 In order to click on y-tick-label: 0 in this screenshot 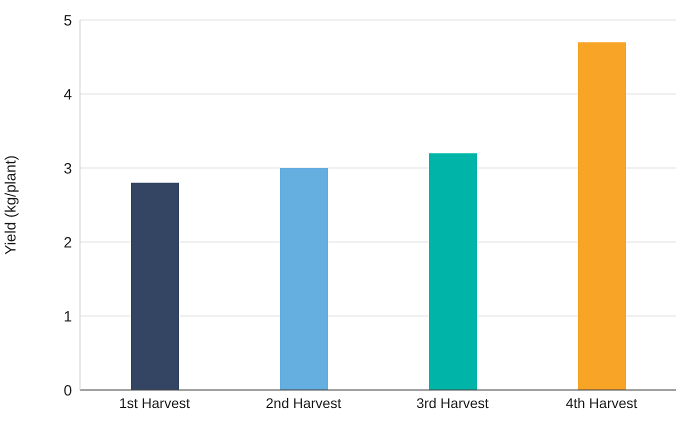, I will do `click(68, 391)`.